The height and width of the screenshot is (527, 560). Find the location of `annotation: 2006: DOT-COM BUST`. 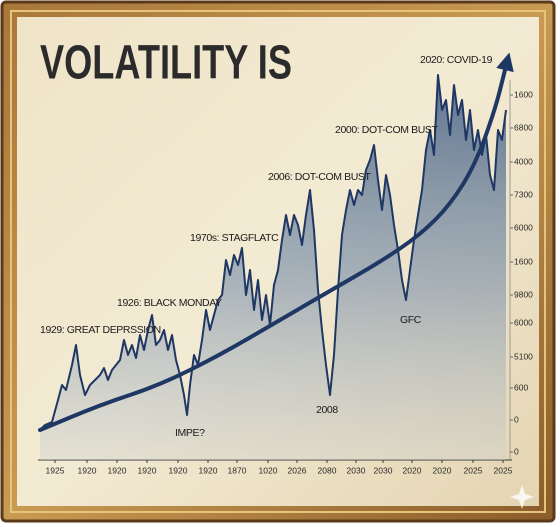

annotation: 2006: DOT-COM BUST is located at coordinates (319, 177).